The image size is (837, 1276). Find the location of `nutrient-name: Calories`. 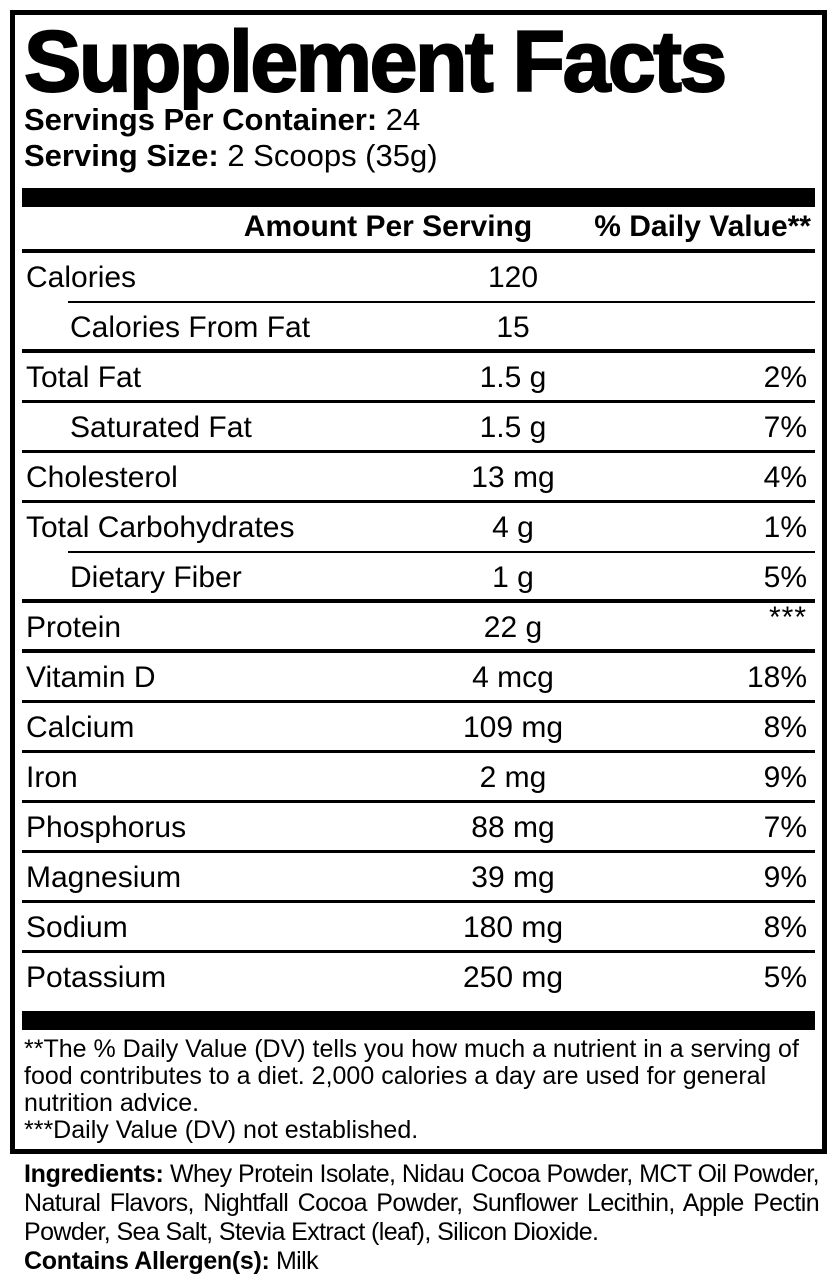

nutrient-name: Calories is located at coordinates (81, 278).